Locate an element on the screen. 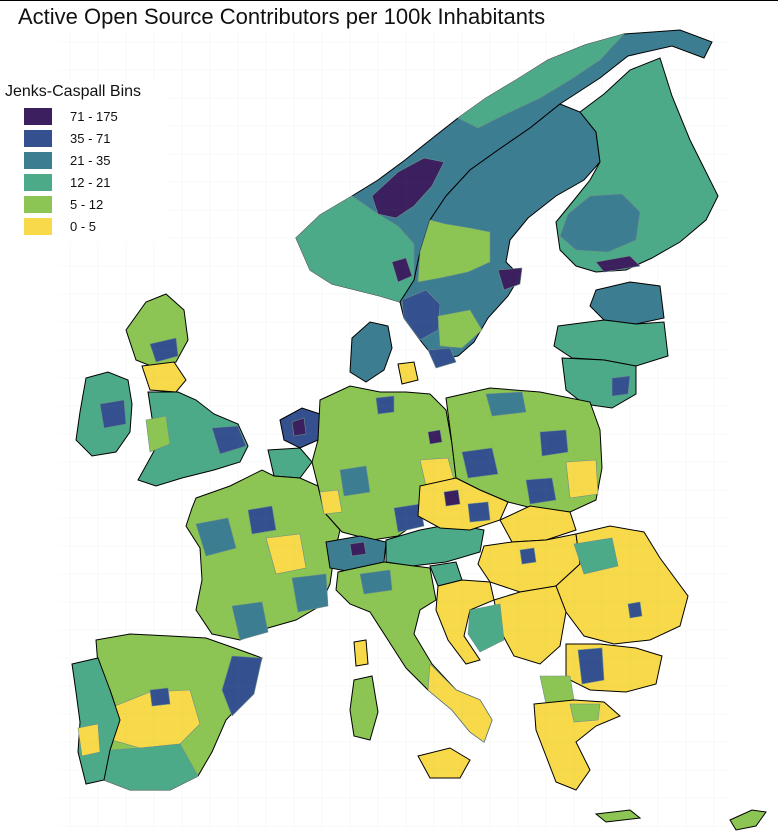 This screenshot has width=778, height=840. region-prague is located at coordinates (452, 498).